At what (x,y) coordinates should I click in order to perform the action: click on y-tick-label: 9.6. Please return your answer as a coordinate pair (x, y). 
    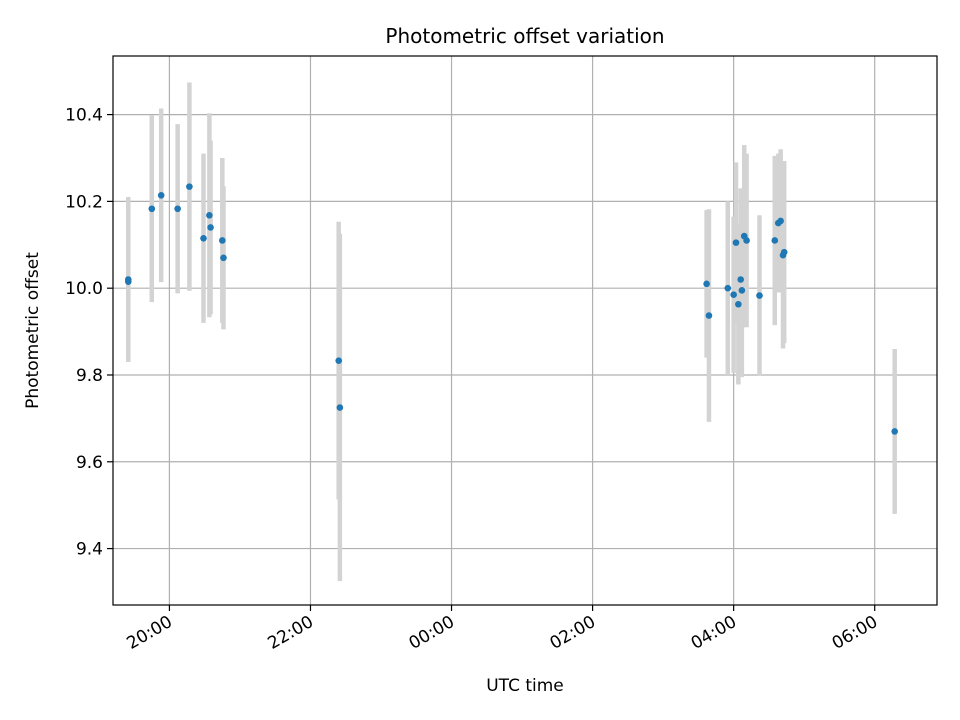
    Looking at the image, I should click on (89, 463).